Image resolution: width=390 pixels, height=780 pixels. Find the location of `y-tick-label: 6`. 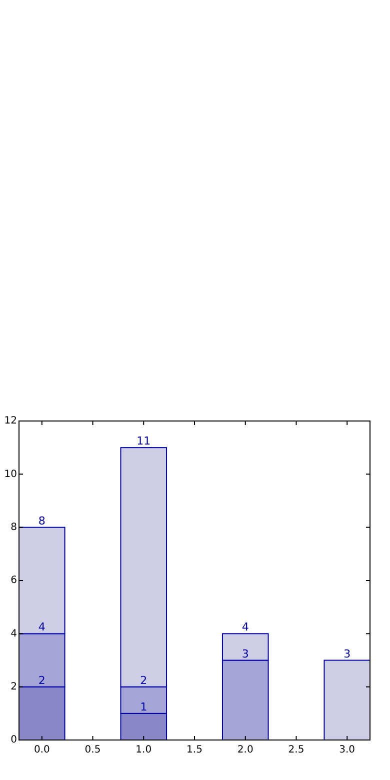

y-tick-label: 6 is located at coordinates (13, 580).